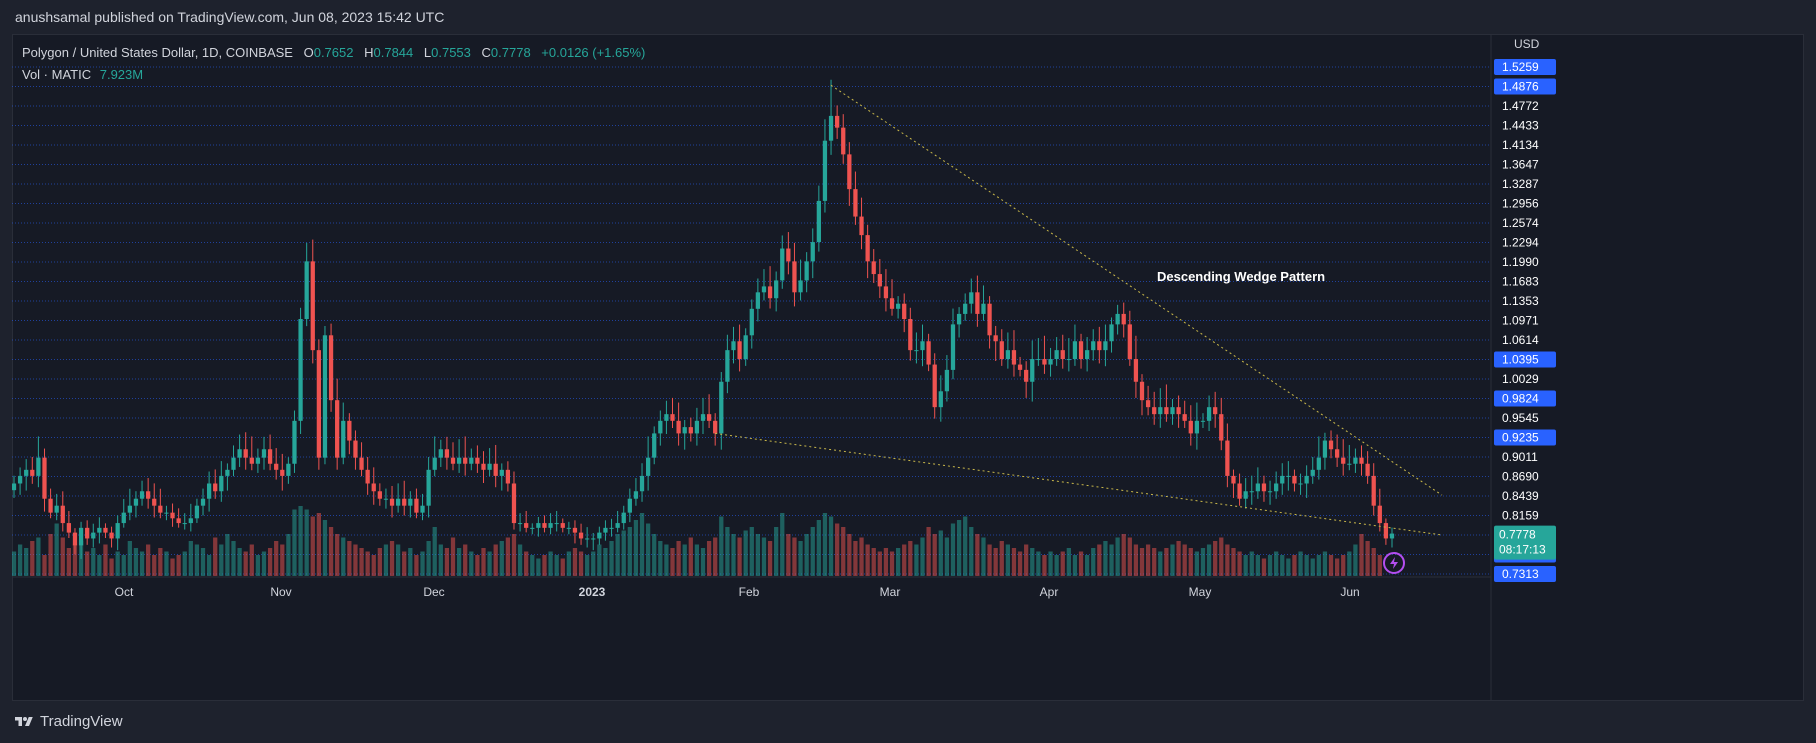 The width and height of the screenshot is (1816, 743). Describe the element at coordinates (1517, 535) in the screenshot. I see `current-price: 0.7778` at that location.